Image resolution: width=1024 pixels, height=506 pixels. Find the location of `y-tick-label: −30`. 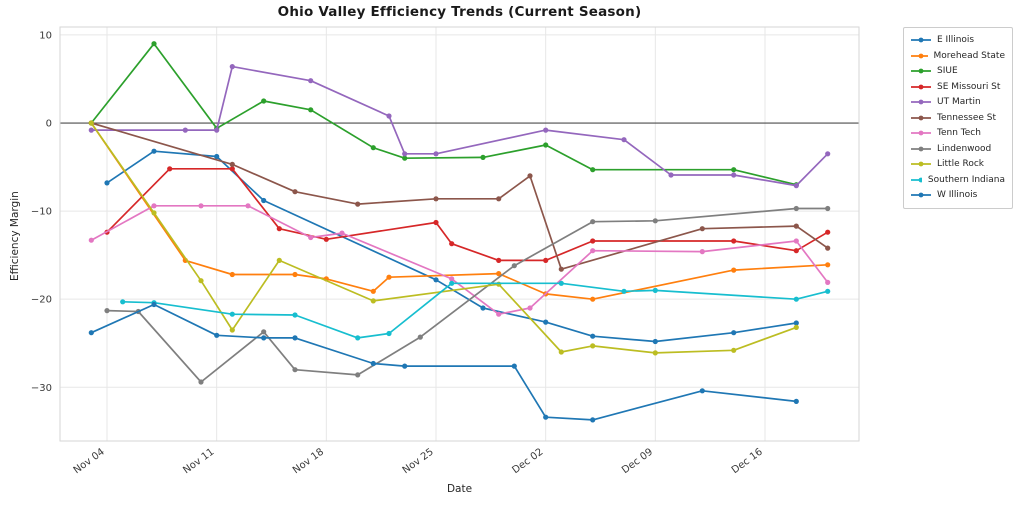

y-tick-label: −30 is located at coordinates (41, 388).